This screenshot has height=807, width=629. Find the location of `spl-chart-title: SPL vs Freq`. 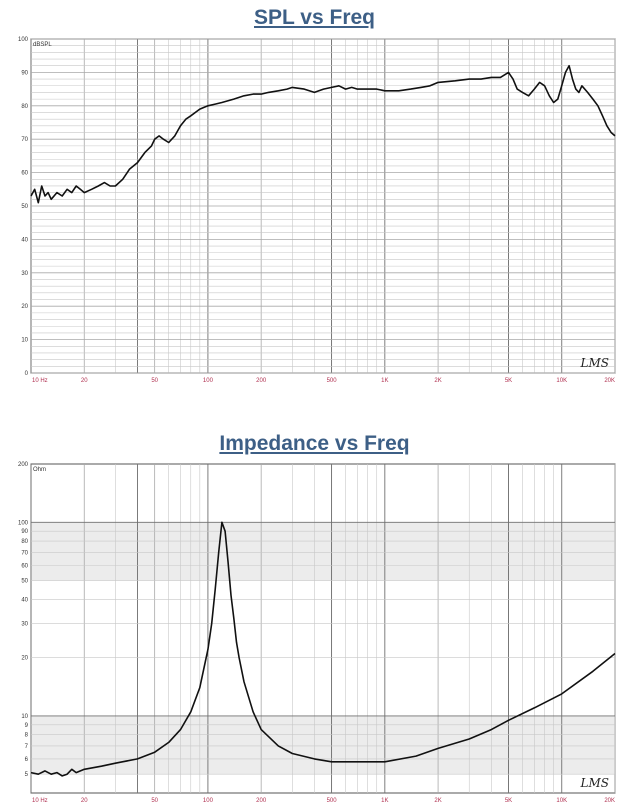

spl-chart-title: SPL vs Freq is located at coordinates (314, 17).